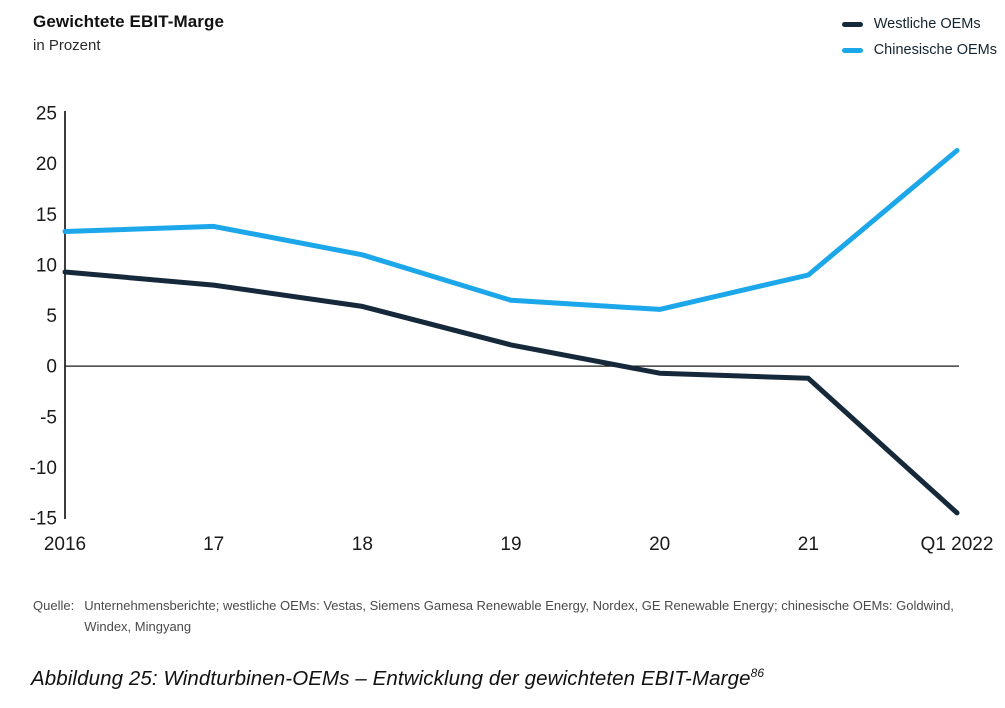 This screenshot has height=708, width=1005. I want to click on legend-label: Westliche OEMs, so click(927, 24).